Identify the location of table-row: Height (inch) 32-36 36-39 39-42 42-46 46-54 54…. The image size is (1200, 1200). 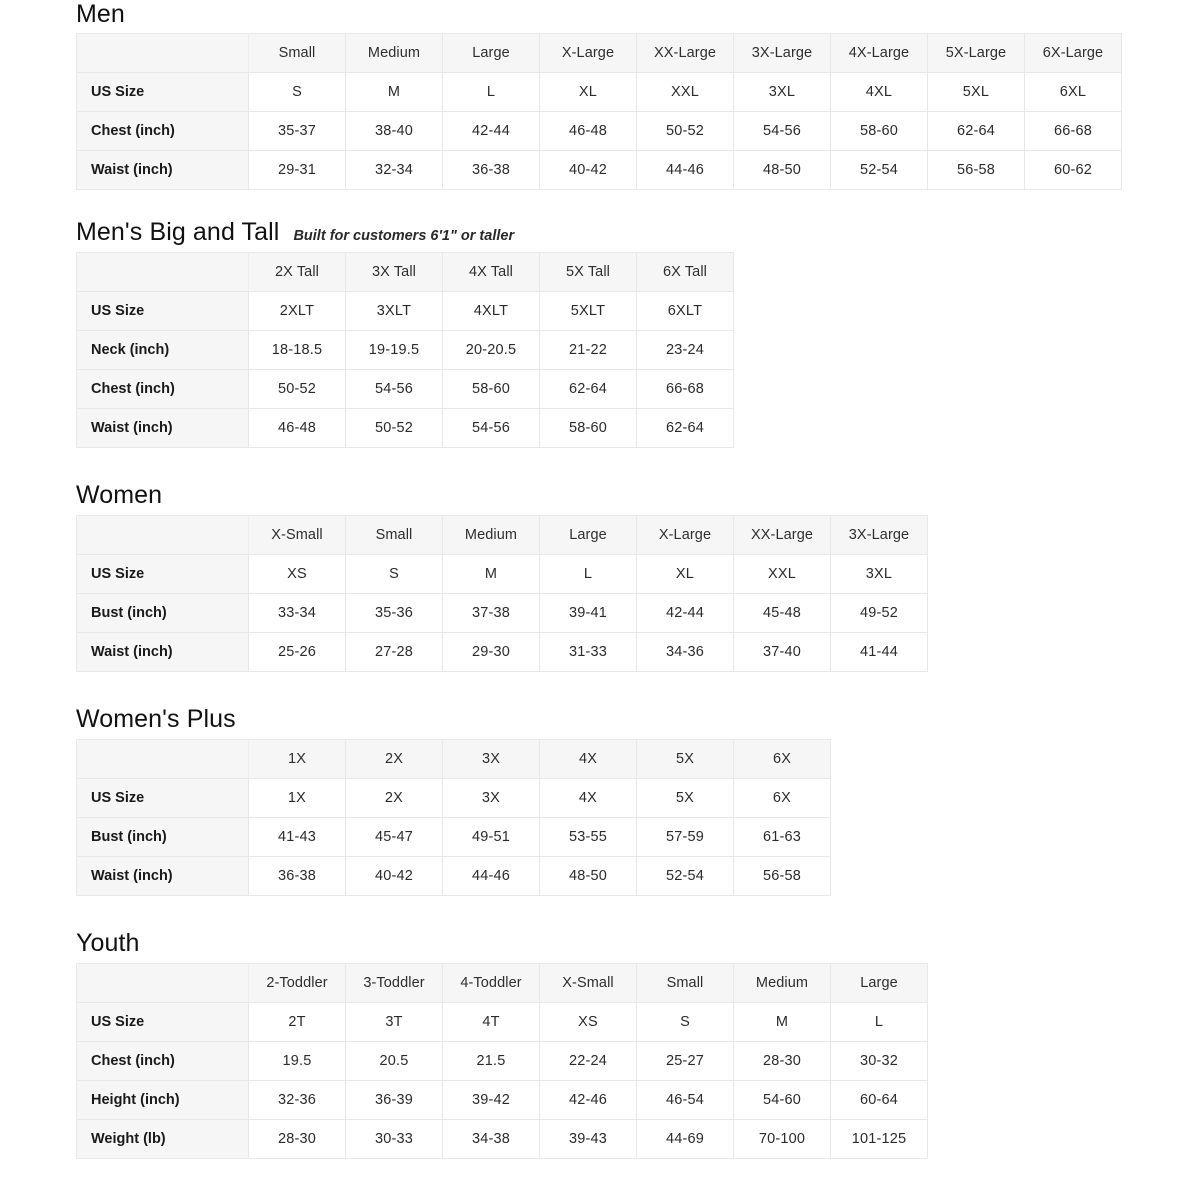
(502, 1100).